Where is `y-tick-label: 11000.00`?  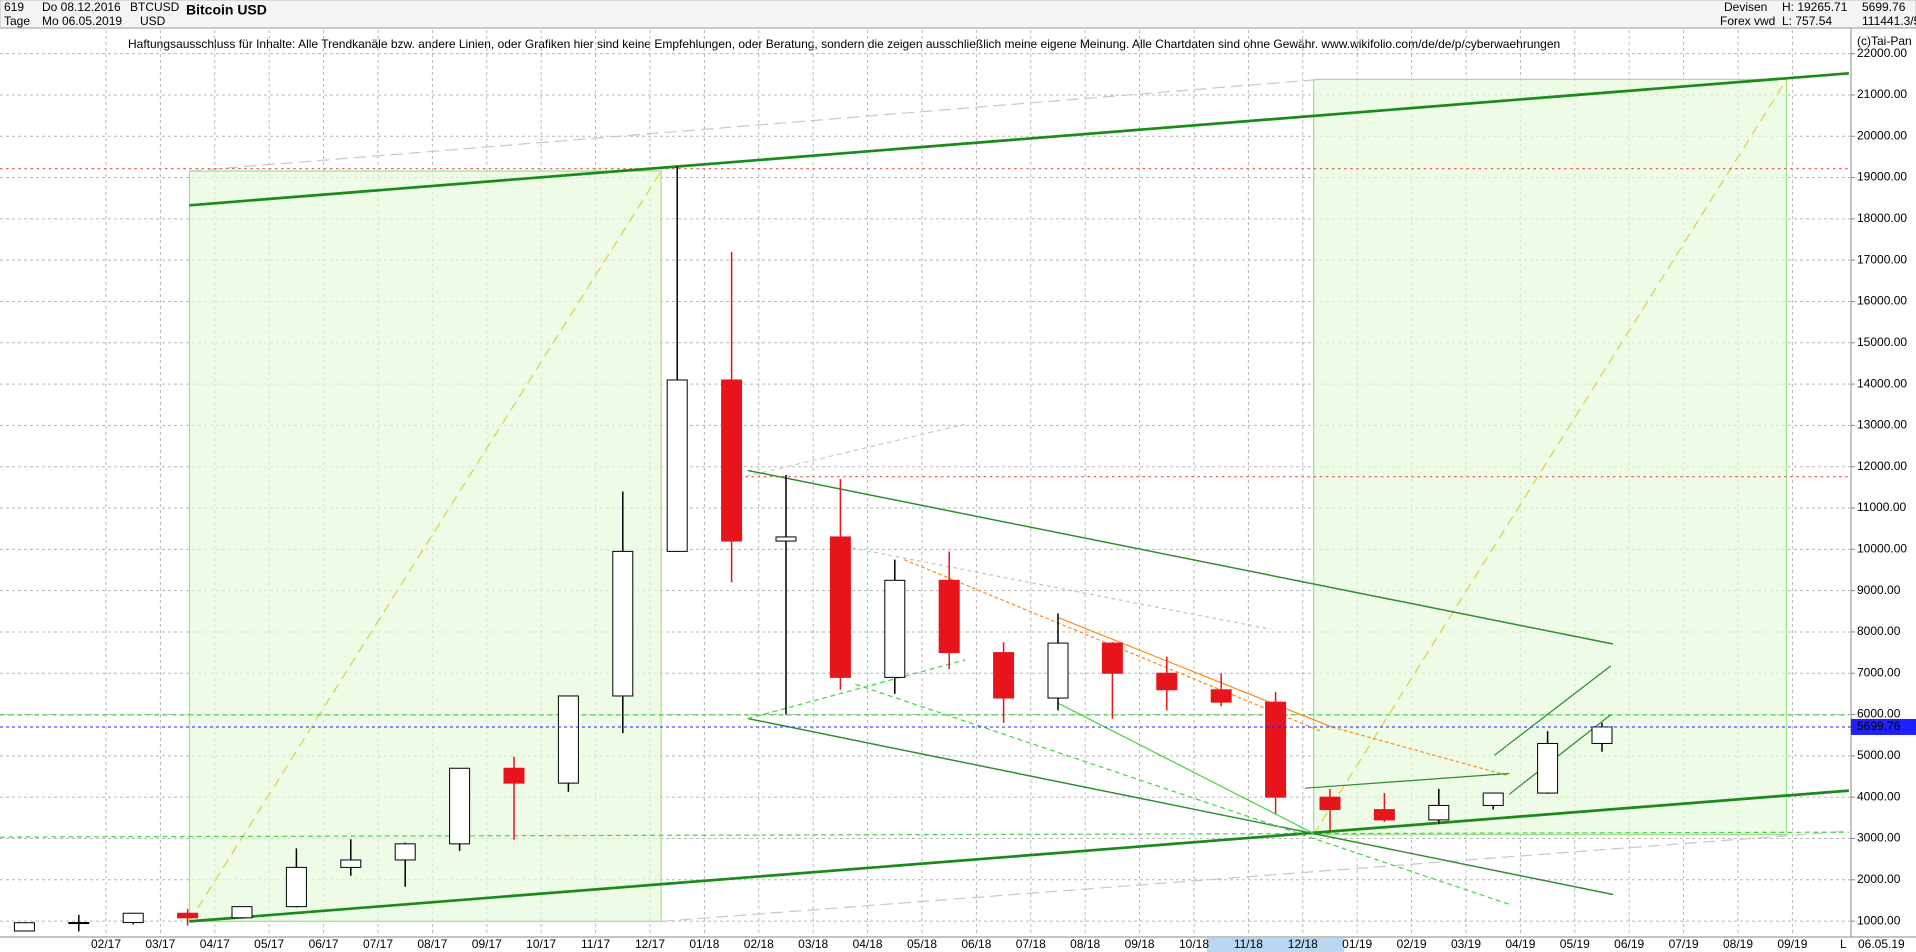 y-tick-label: 11000.00 is located at coordinates (1881, 507).